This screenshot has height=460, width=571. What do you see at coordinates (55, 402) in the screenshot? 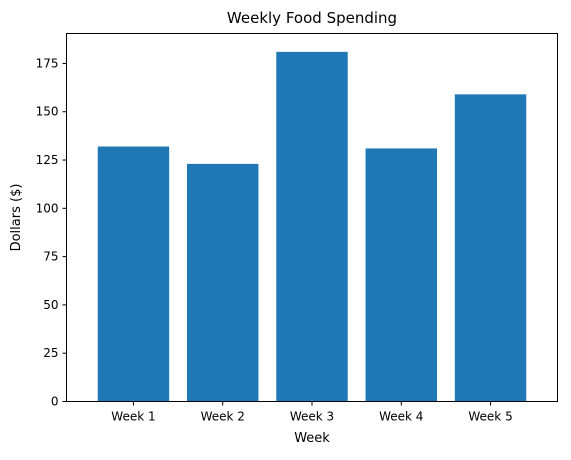
I see `y-tick-label: 0` at bounding box center [55, 402].